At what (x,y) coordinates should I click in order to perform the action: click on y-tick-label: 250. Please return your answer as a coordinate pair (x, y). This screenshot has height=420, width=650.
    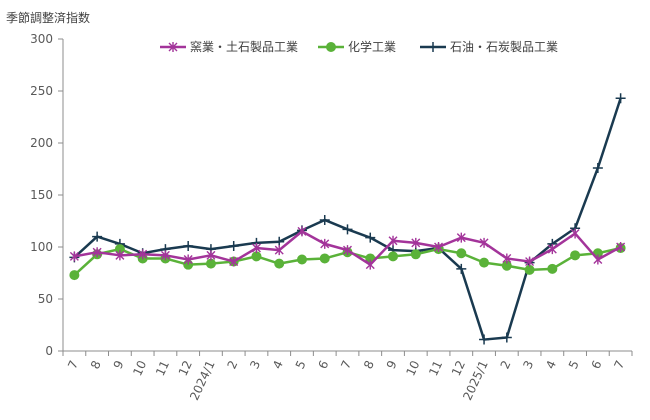
    Looking at the image, I should click on (41, 91).